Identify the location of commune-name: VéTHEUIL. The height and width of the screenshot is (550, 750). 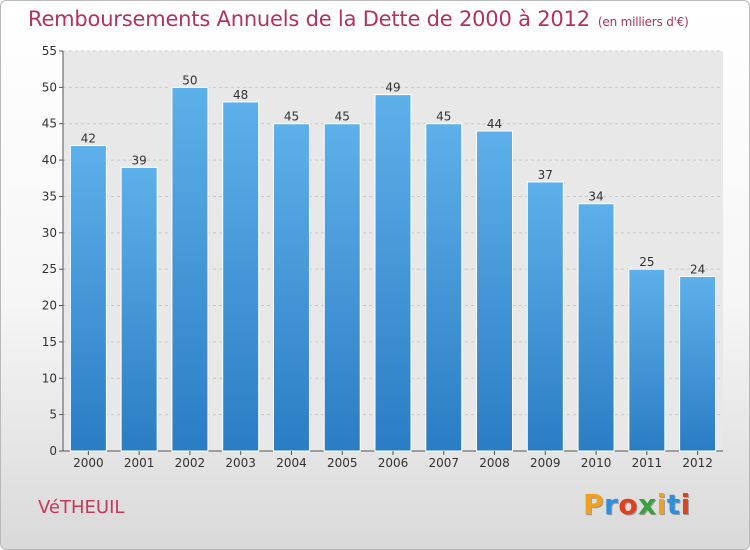
(81, 507).